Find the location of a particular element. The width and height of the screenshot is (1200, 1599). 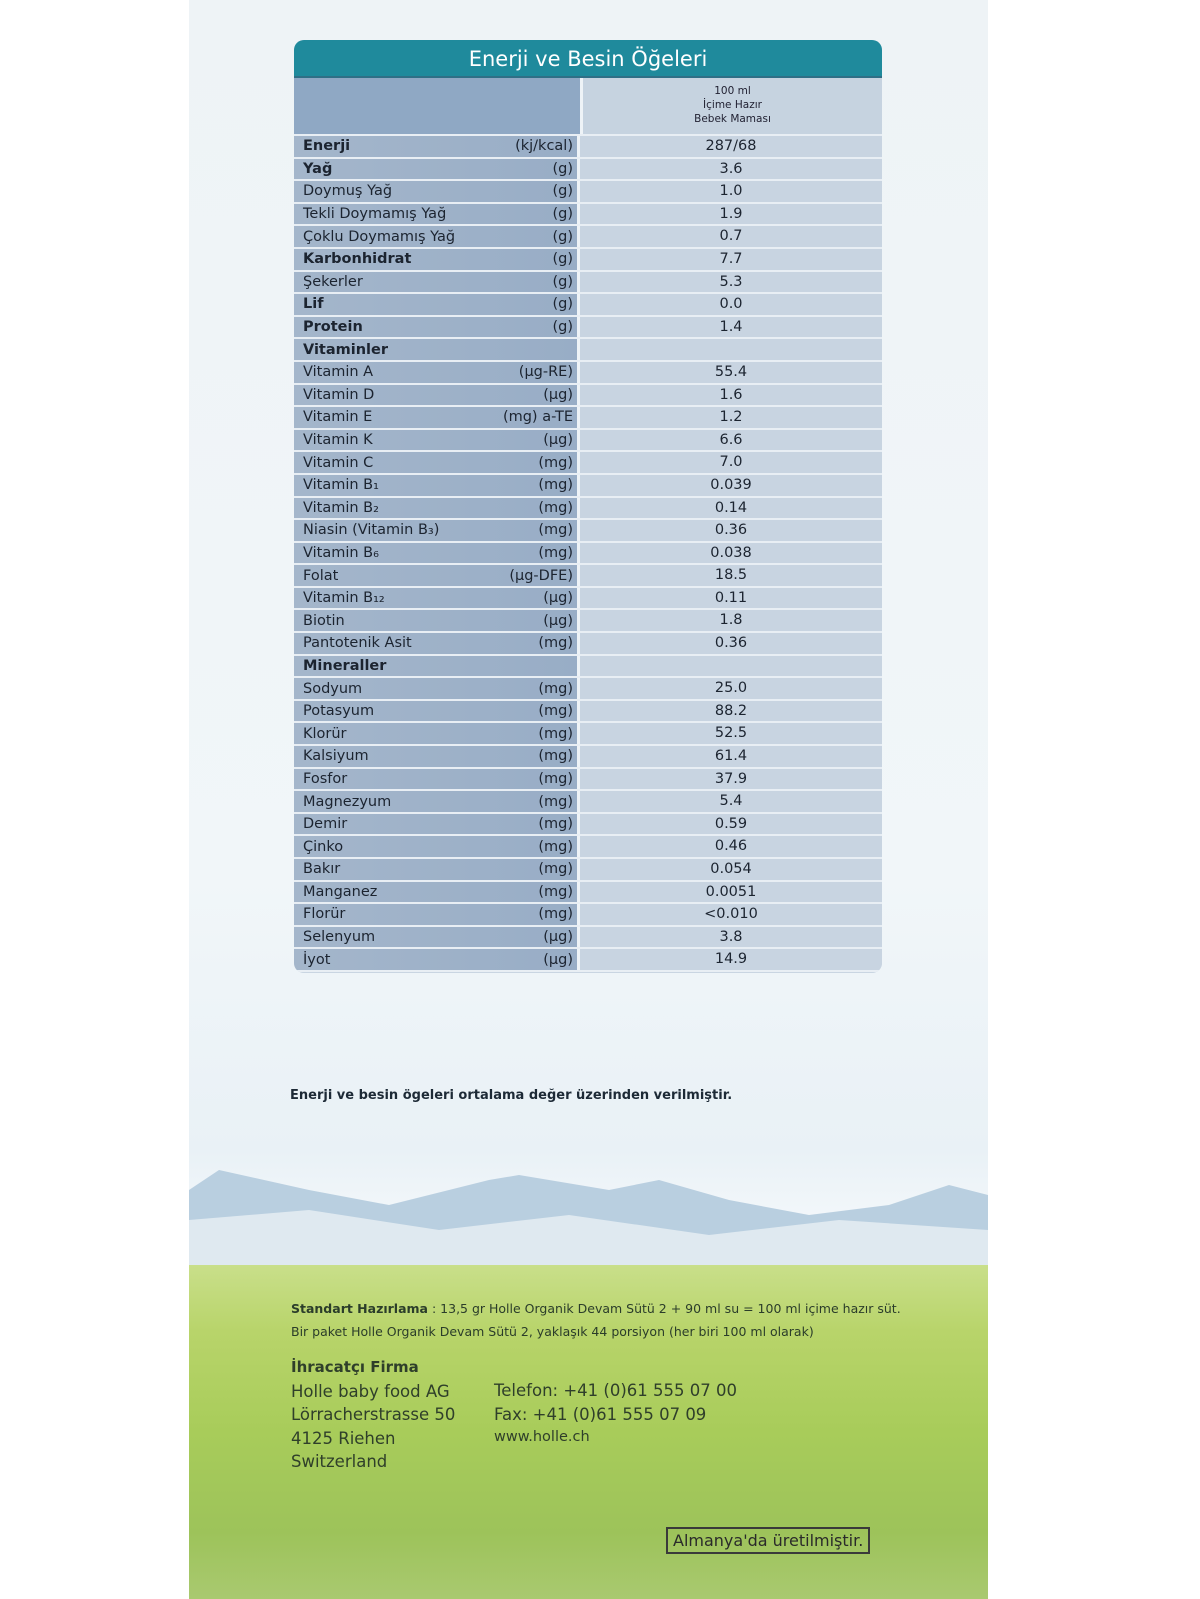

nutrient-name: Florür is located at coordinates (324, 914).